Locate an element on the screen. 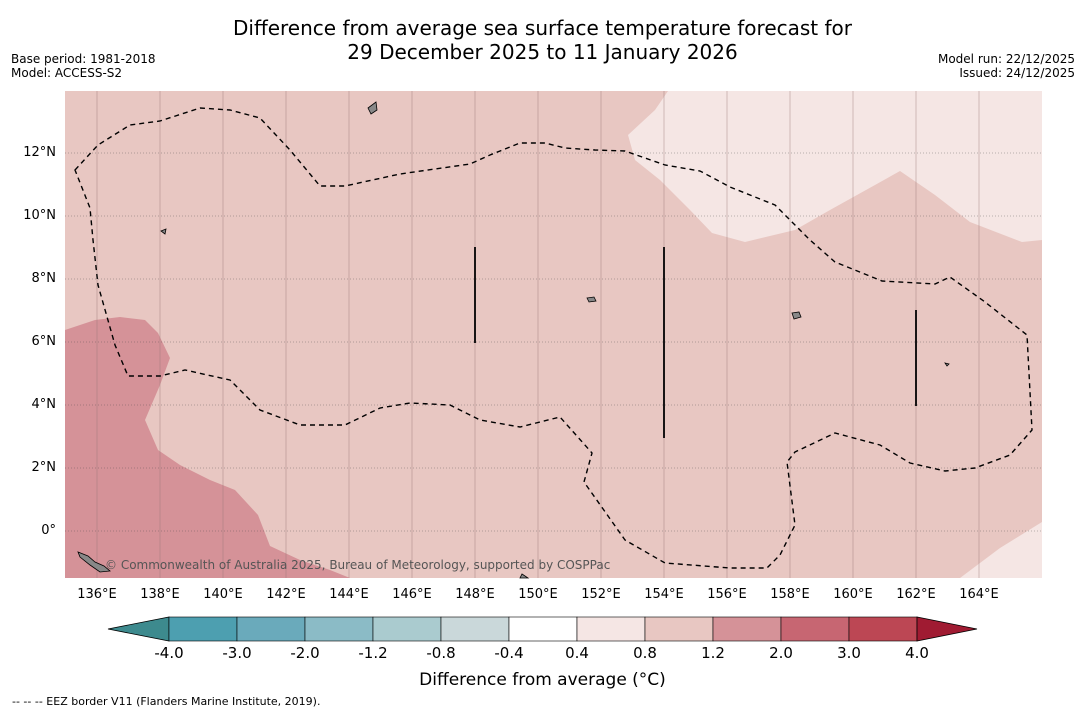 The height and width of the screenshot is (713, 1085). colorbar is located at coordinates (542, 629).